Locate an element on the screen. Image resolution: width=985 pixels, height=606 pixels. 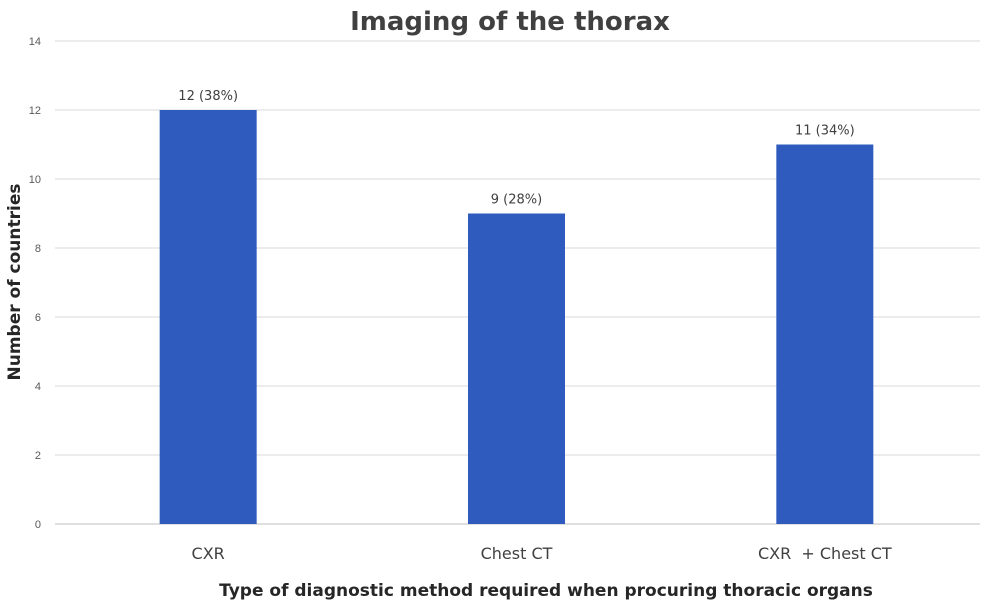
x-axis-ticks: CXR Chest CT CXR + Chest CT is located at coordinates (542, 553).